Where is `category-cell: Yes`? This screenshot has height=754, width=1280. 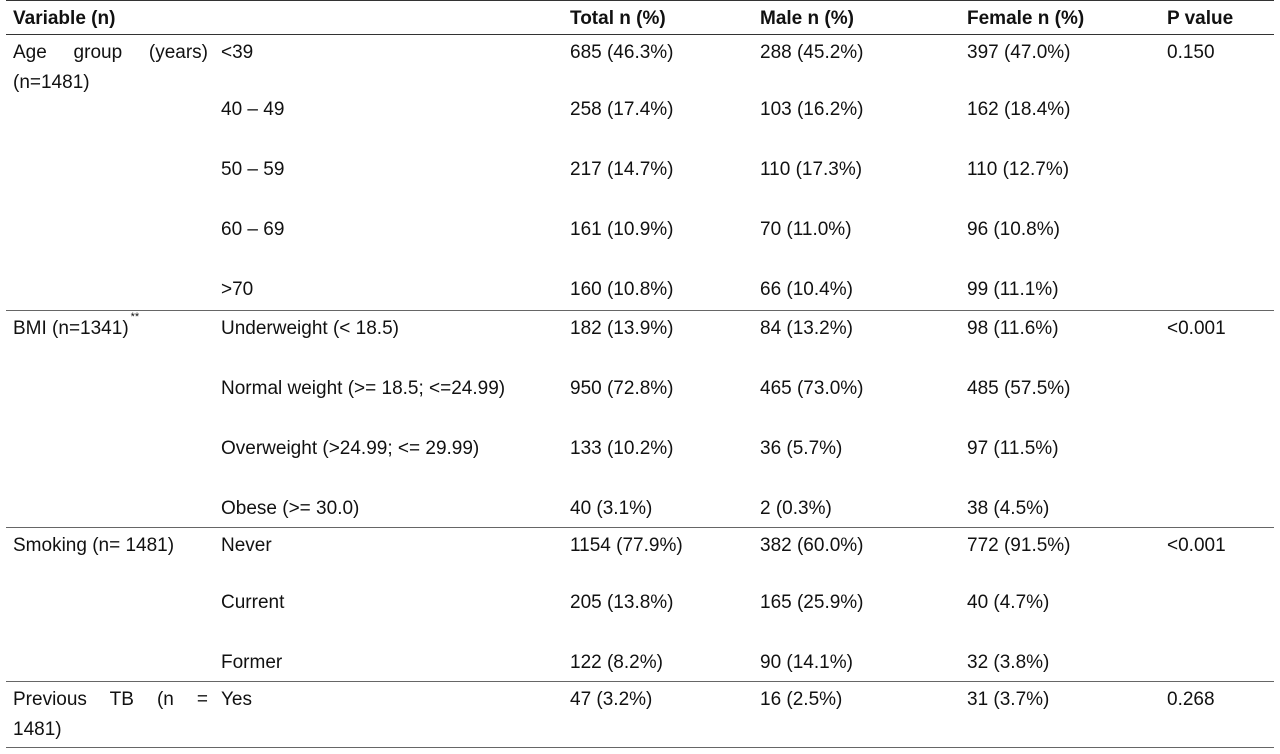
category-cell: Yes is located at coordinates (236, 699).